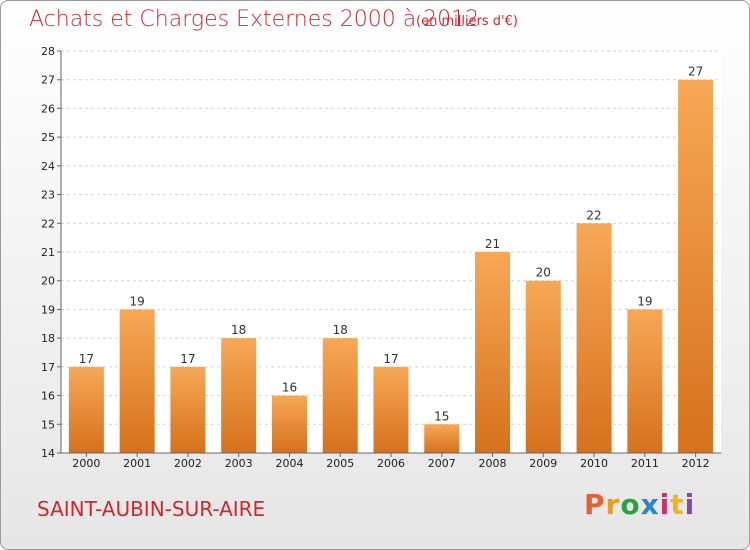 This screenshot has width=750, height=550. What do you see at coordinates (48, 281) in the screenshot?
I see `y-tick-label: 20` at bounding box center [48, 281].